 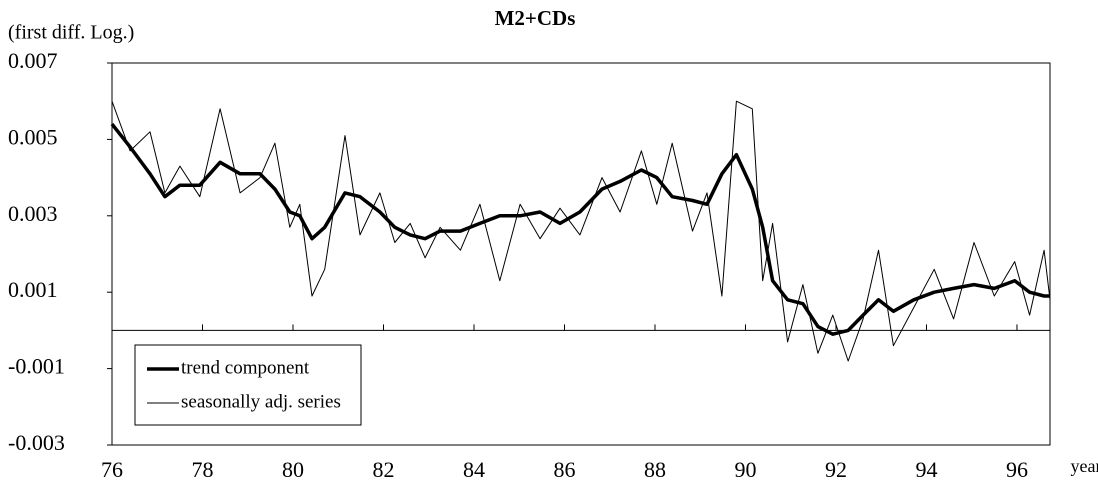 What do you see at coordinates (112, 469) in the screenshot?
I see `x-tick-label: 76` at bounding box center [112, 469].